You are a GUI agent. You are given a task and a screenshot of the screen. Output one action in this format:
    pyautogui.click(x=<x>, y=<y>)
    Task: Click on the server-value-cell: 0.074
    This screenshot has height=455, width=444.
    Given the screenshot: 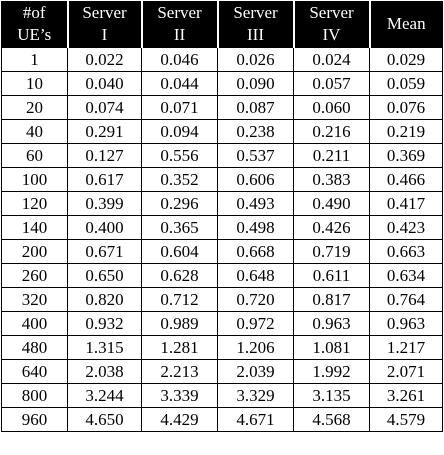 What is the action you would take?
    pyautogui.click(x=104, y=107)
    